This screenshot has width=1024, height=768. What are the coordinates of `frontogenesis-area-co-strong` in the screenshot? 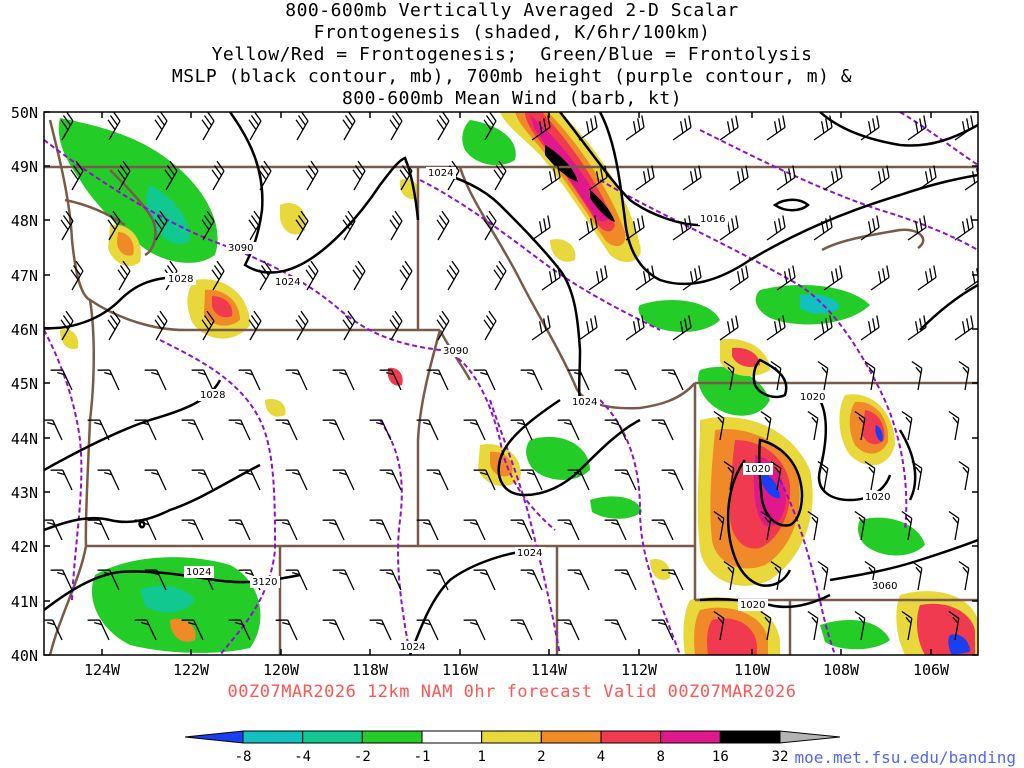 It's located at (732, 636).